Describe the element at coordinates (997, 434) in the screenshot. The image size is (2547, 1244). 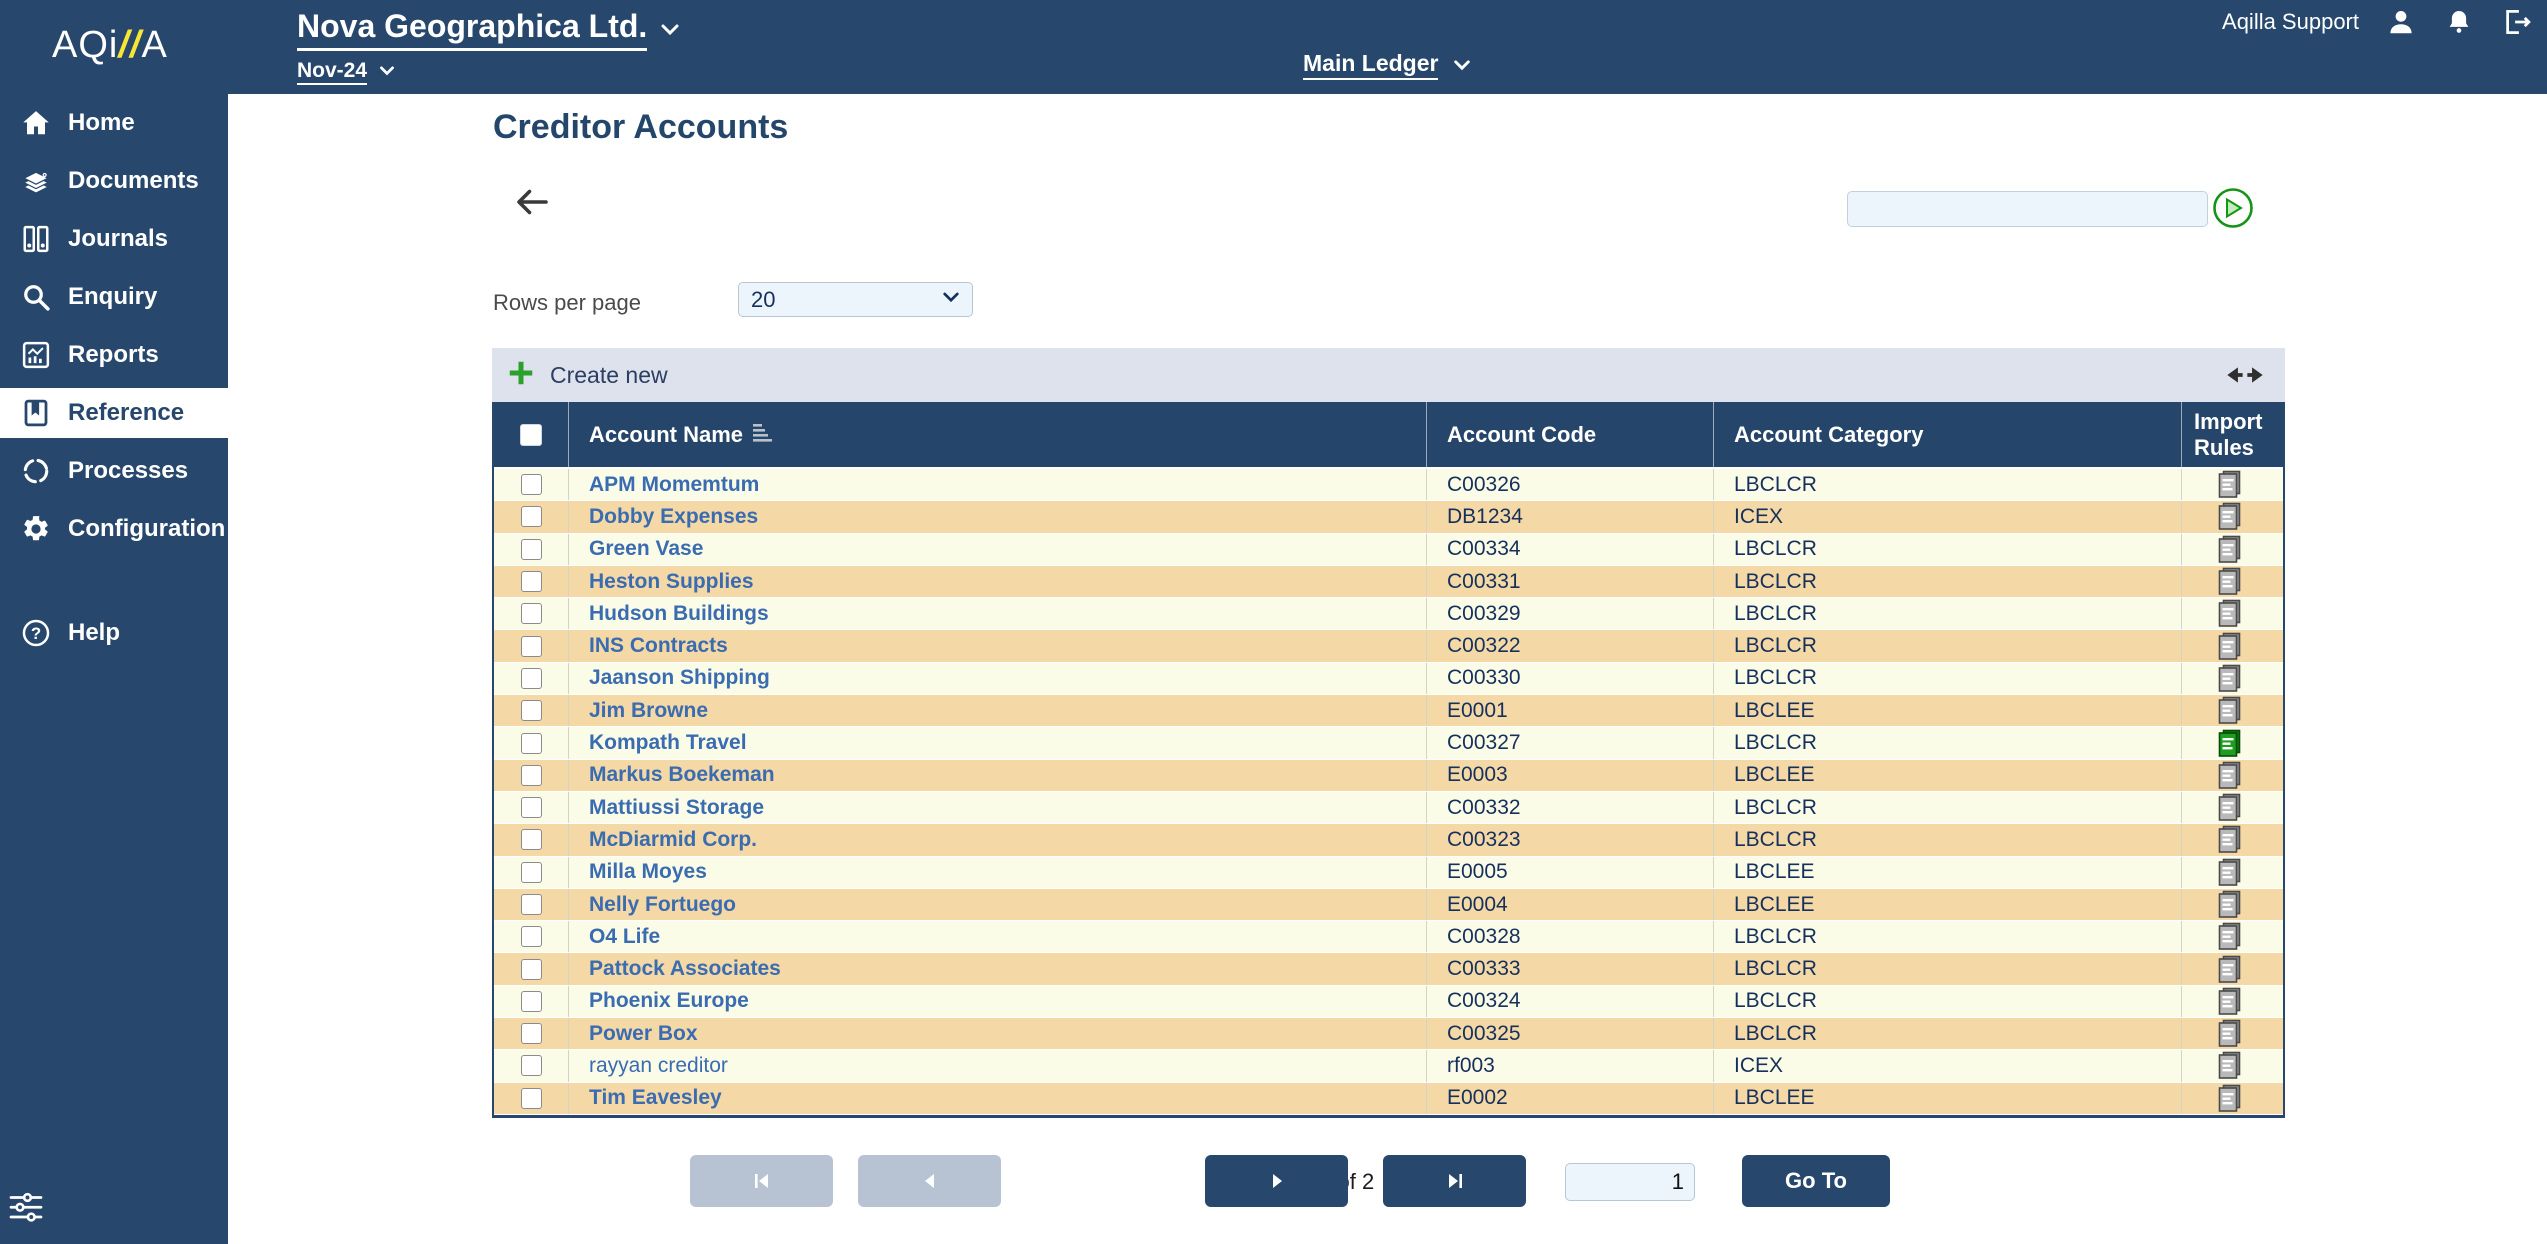
I see `header-account-name: Account Name` at that location.